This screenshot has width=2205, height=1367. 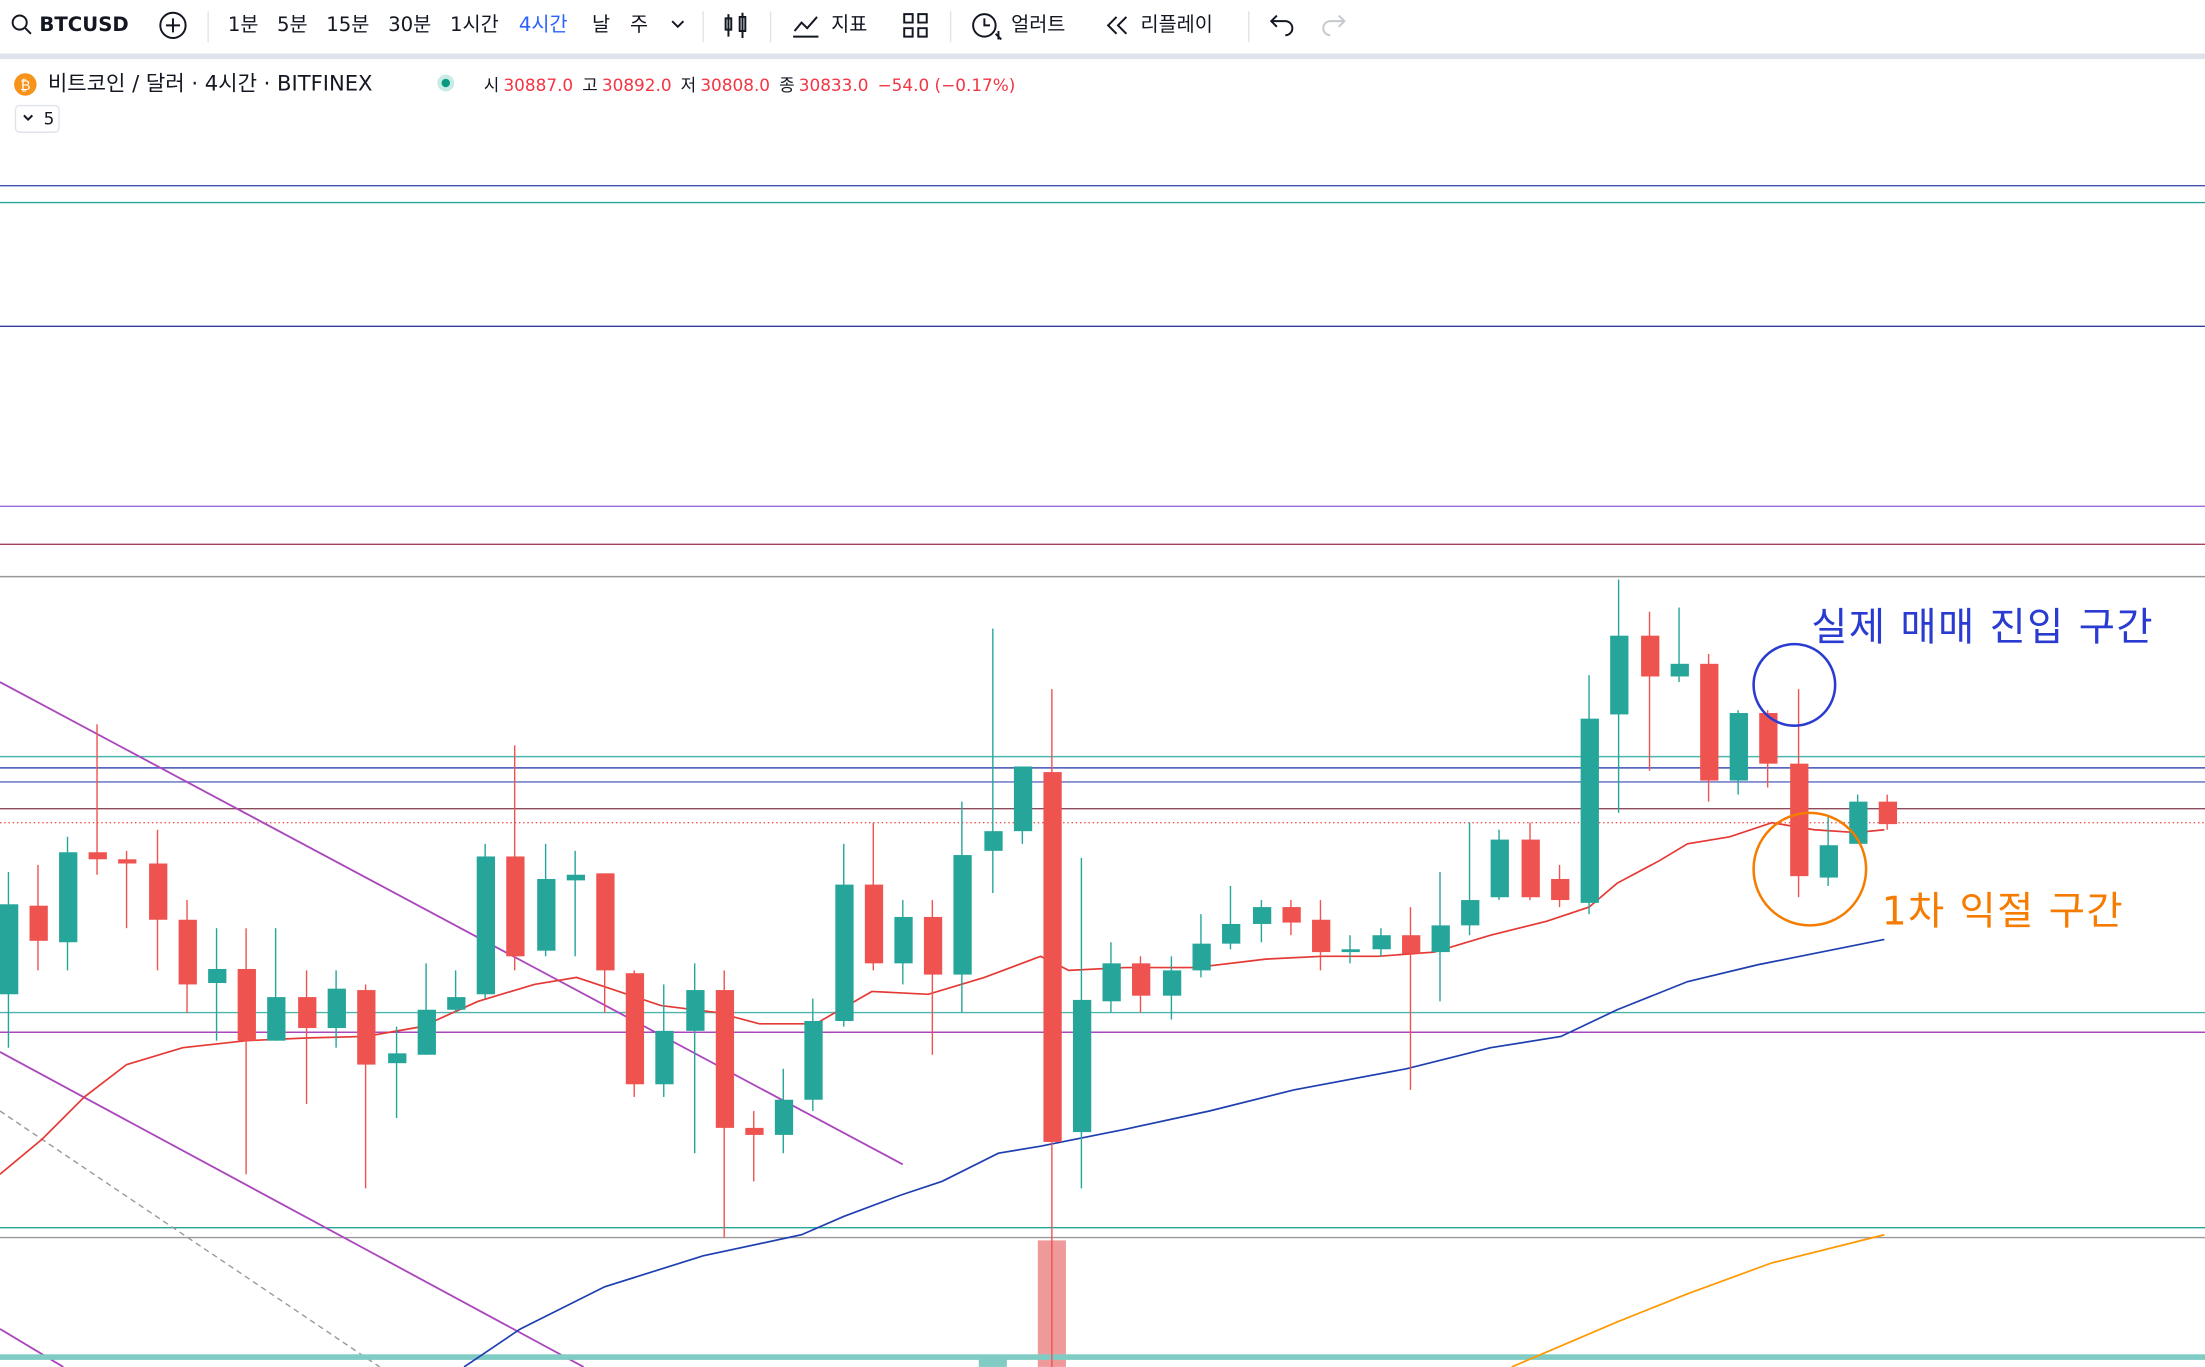 What do you see at coordinates (173, 25) in the screenshot?
I see `add-symbol` at bounding box center [173, 25].